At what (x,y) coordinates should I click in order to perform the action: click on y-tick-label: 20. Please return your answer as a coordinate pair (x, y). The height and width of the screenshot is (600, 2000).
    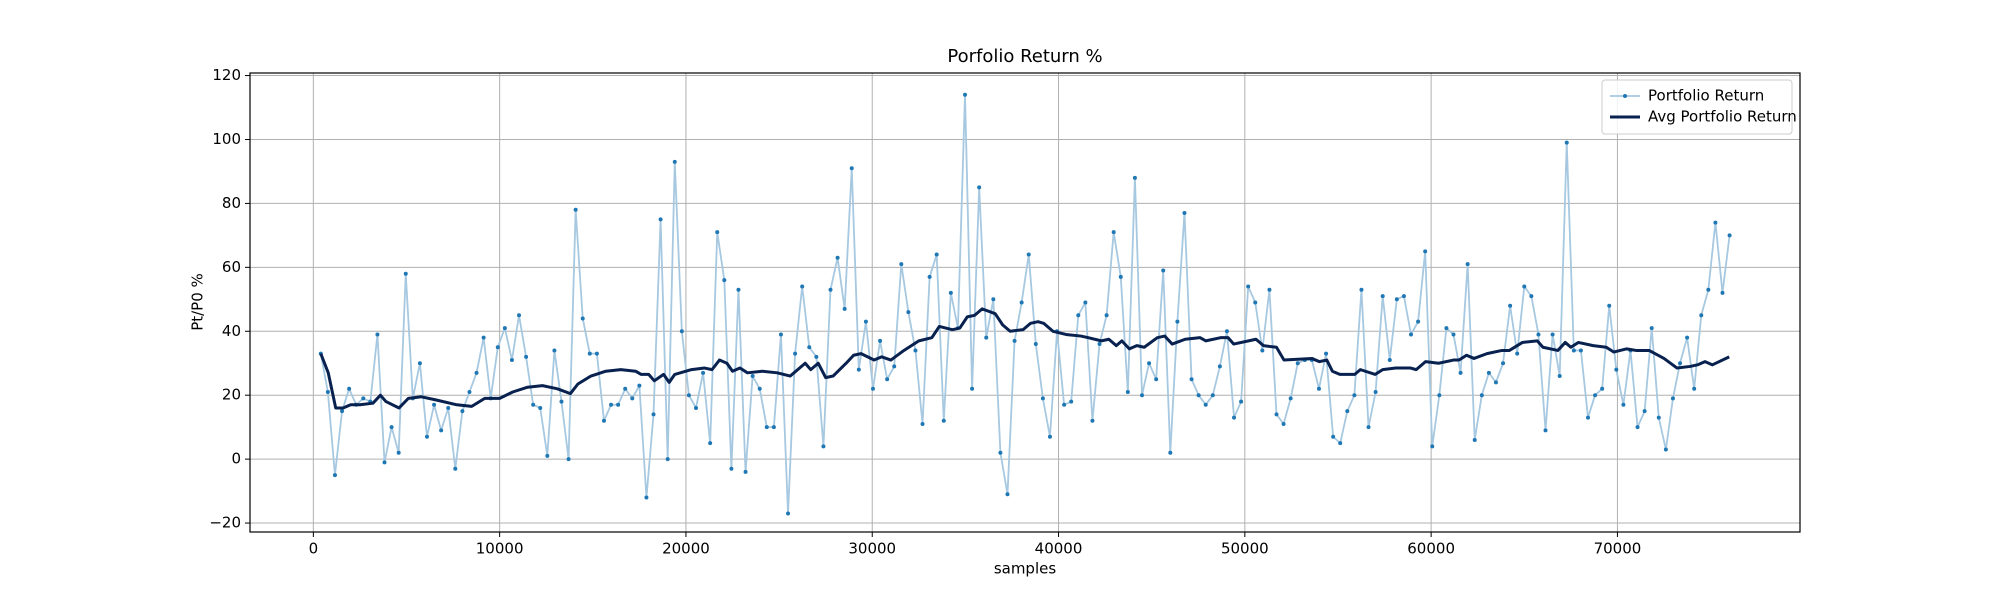
    Looking at the image, I should click on (231, 395).